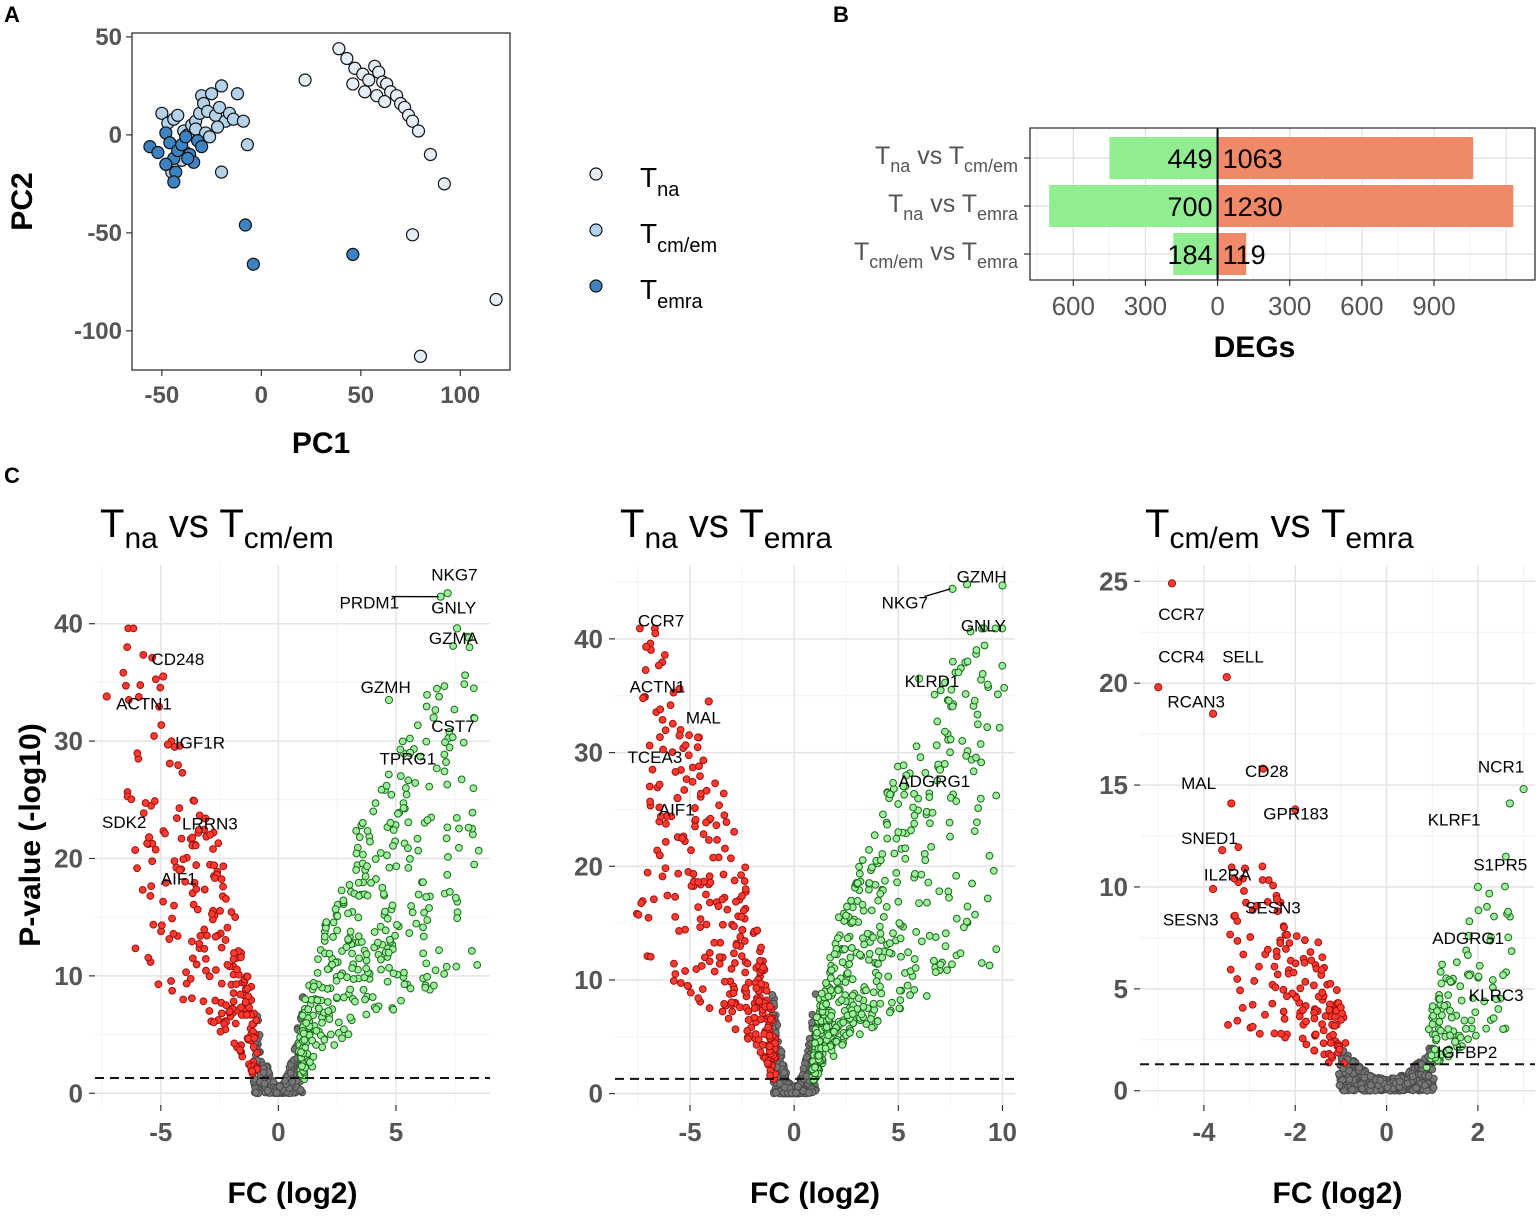 This screenshot has height=1217, width=1536. Describe the element at coordinates (588, 866) in the screenshot. I see `volcano-ytick-label: 20` at that location.